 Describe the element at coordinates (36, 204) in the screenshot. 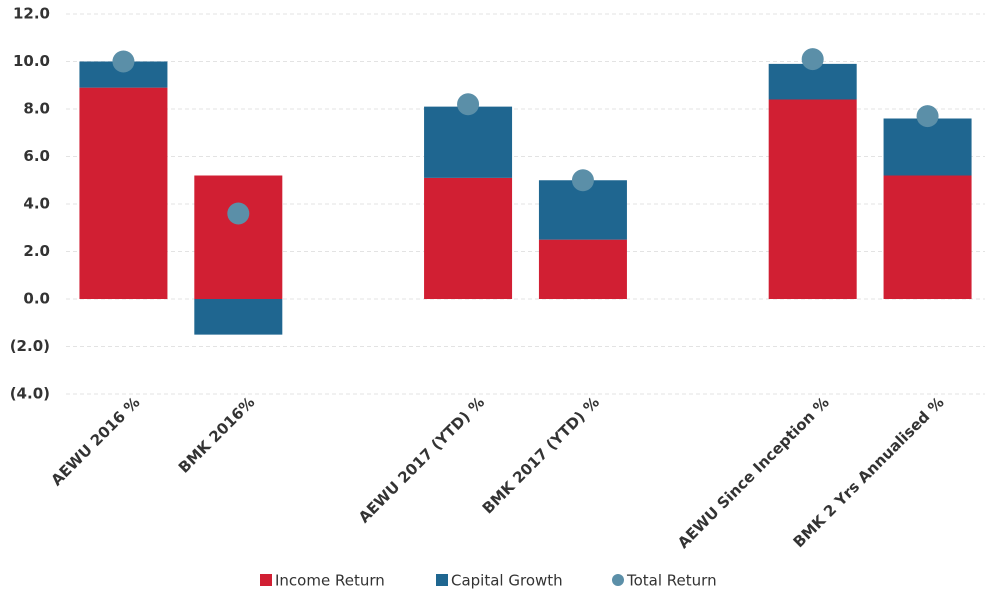

I see `y-tick-label: 4.0` at that location.